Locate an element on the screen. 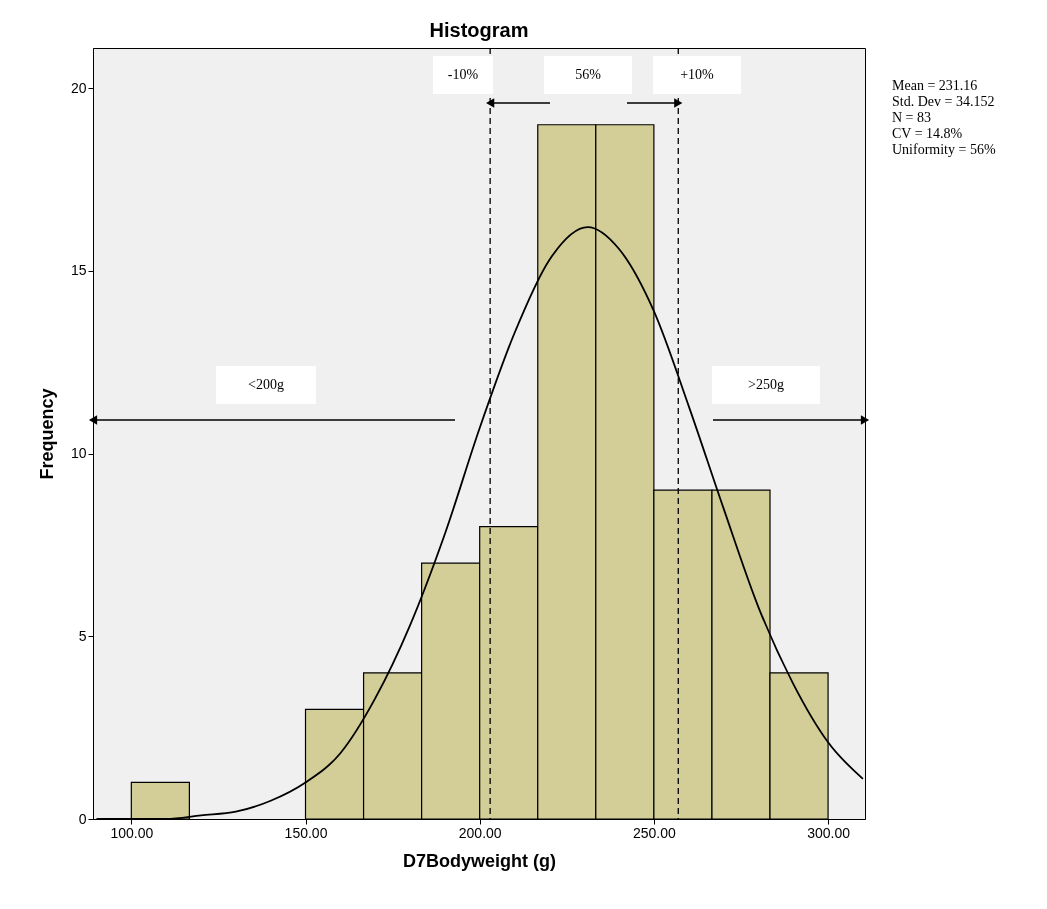  y-tick-label: 0 is located at coordinates (82, 818).